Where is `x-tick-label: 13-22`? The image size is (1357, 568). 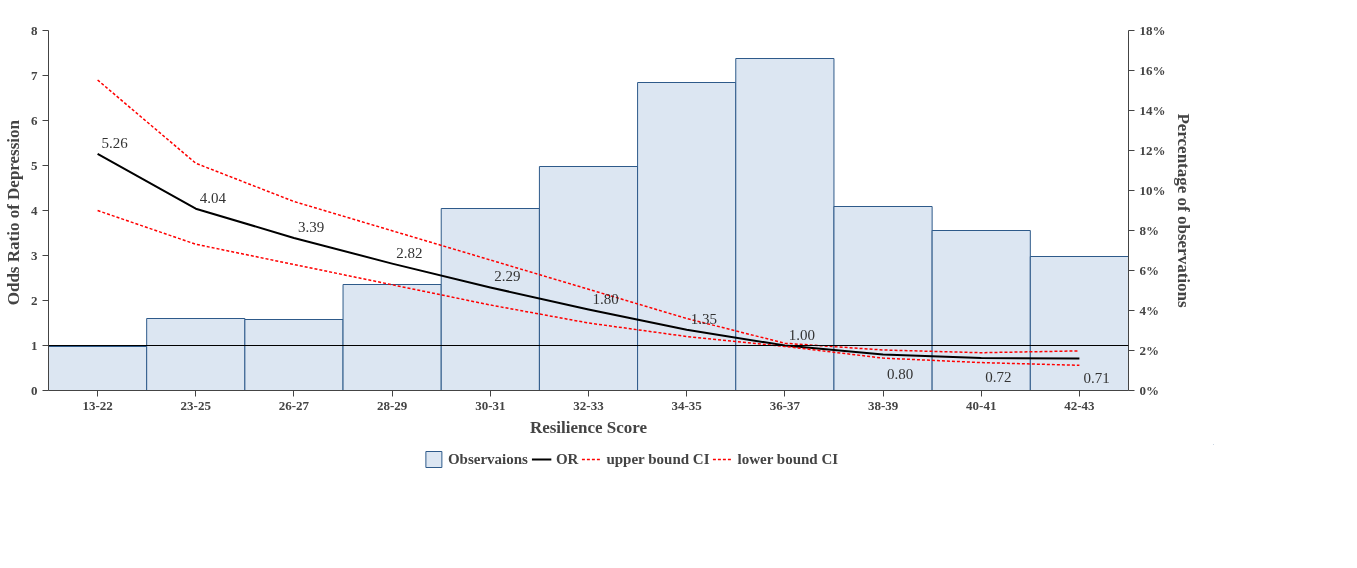 x-tick-label: 13-22 is located at coordinates (97, 405).